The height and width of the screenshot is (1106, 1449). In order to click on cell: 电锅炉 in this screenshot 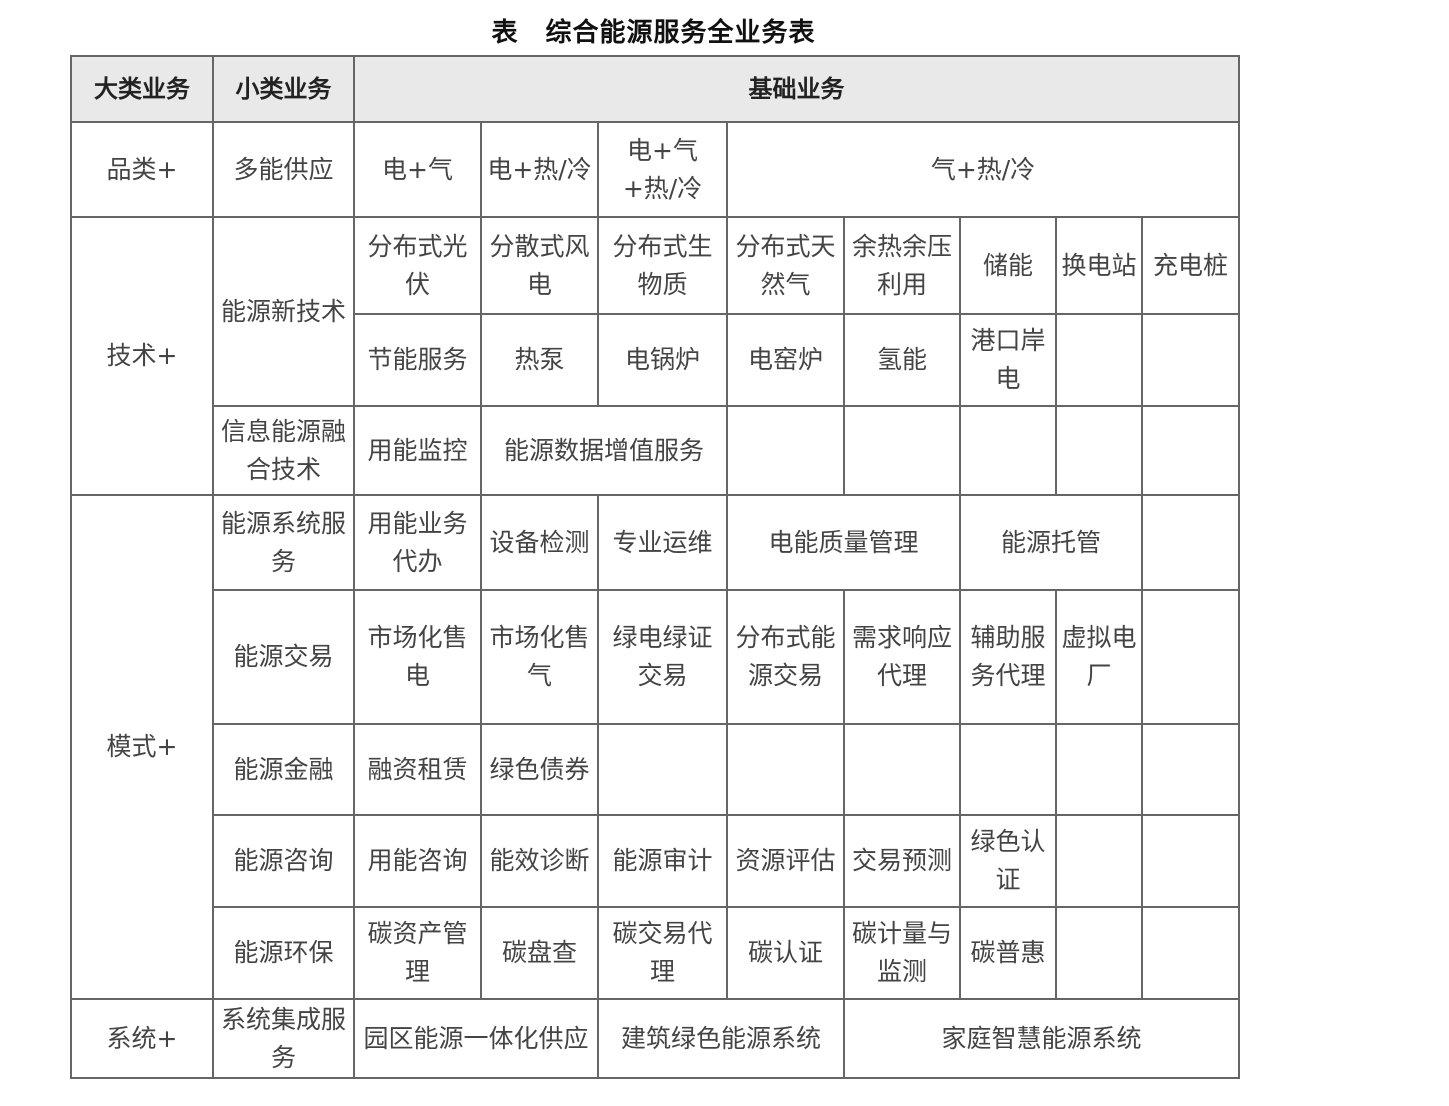, I will do `click(662, 360)`.